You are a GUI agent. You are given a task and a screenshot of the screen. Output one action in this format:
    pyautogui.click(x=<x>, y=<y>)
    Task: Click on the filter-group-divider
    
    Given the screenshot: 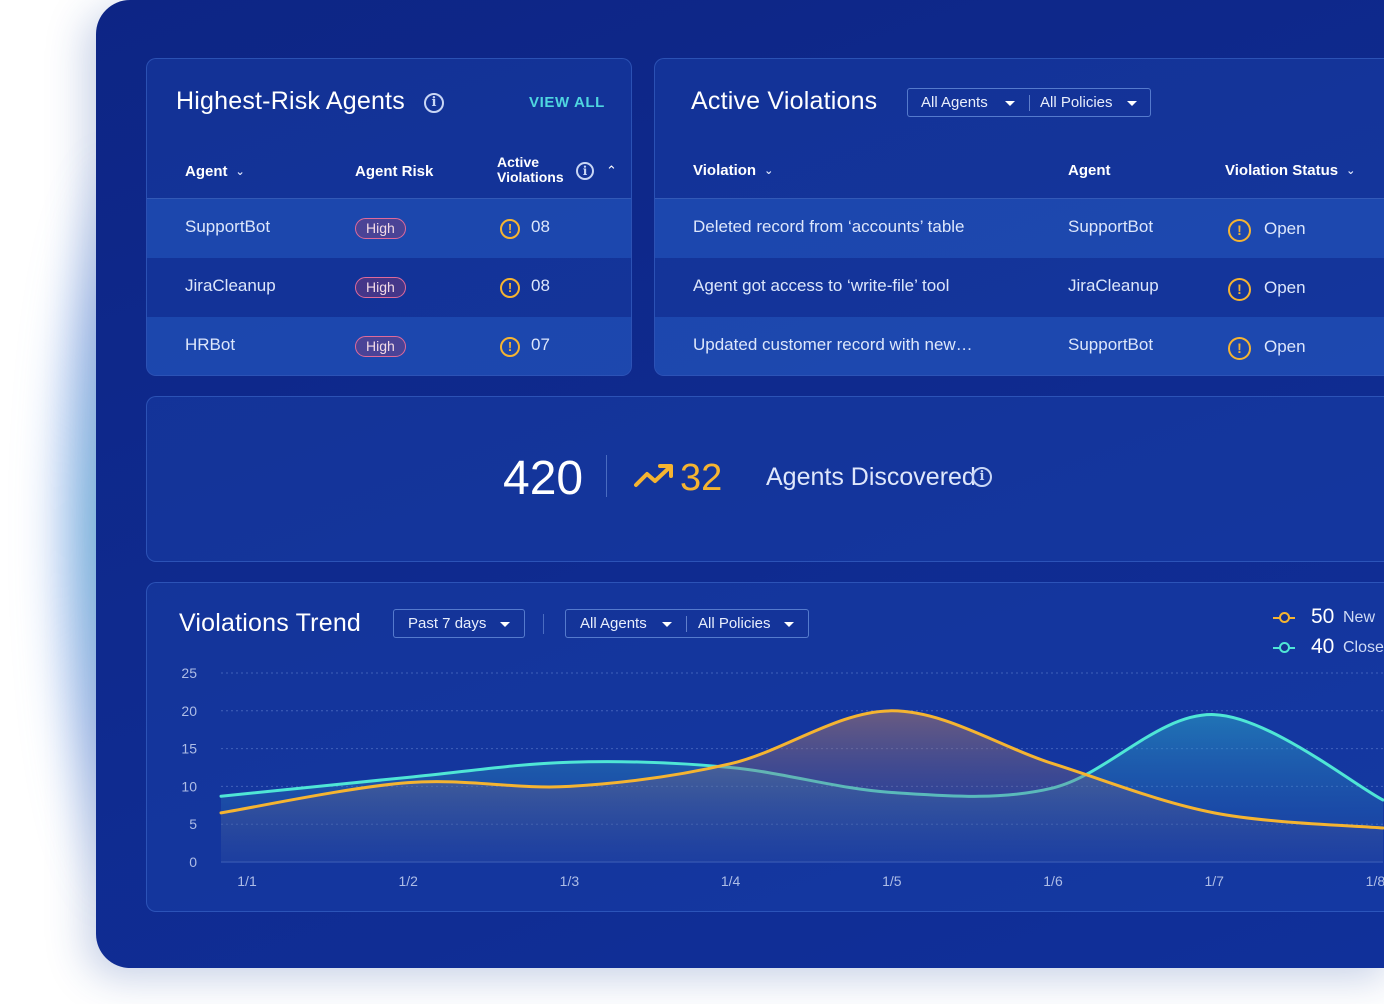 What is the action you would take?
    pyautogui.click(x=543, y=624)
    